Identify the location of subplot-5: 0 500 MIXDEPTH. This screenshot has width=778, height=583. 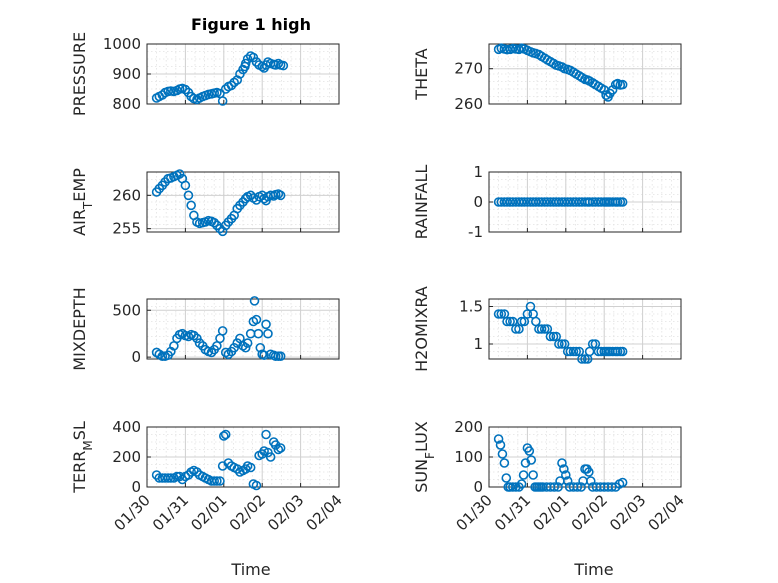
(205, 329).